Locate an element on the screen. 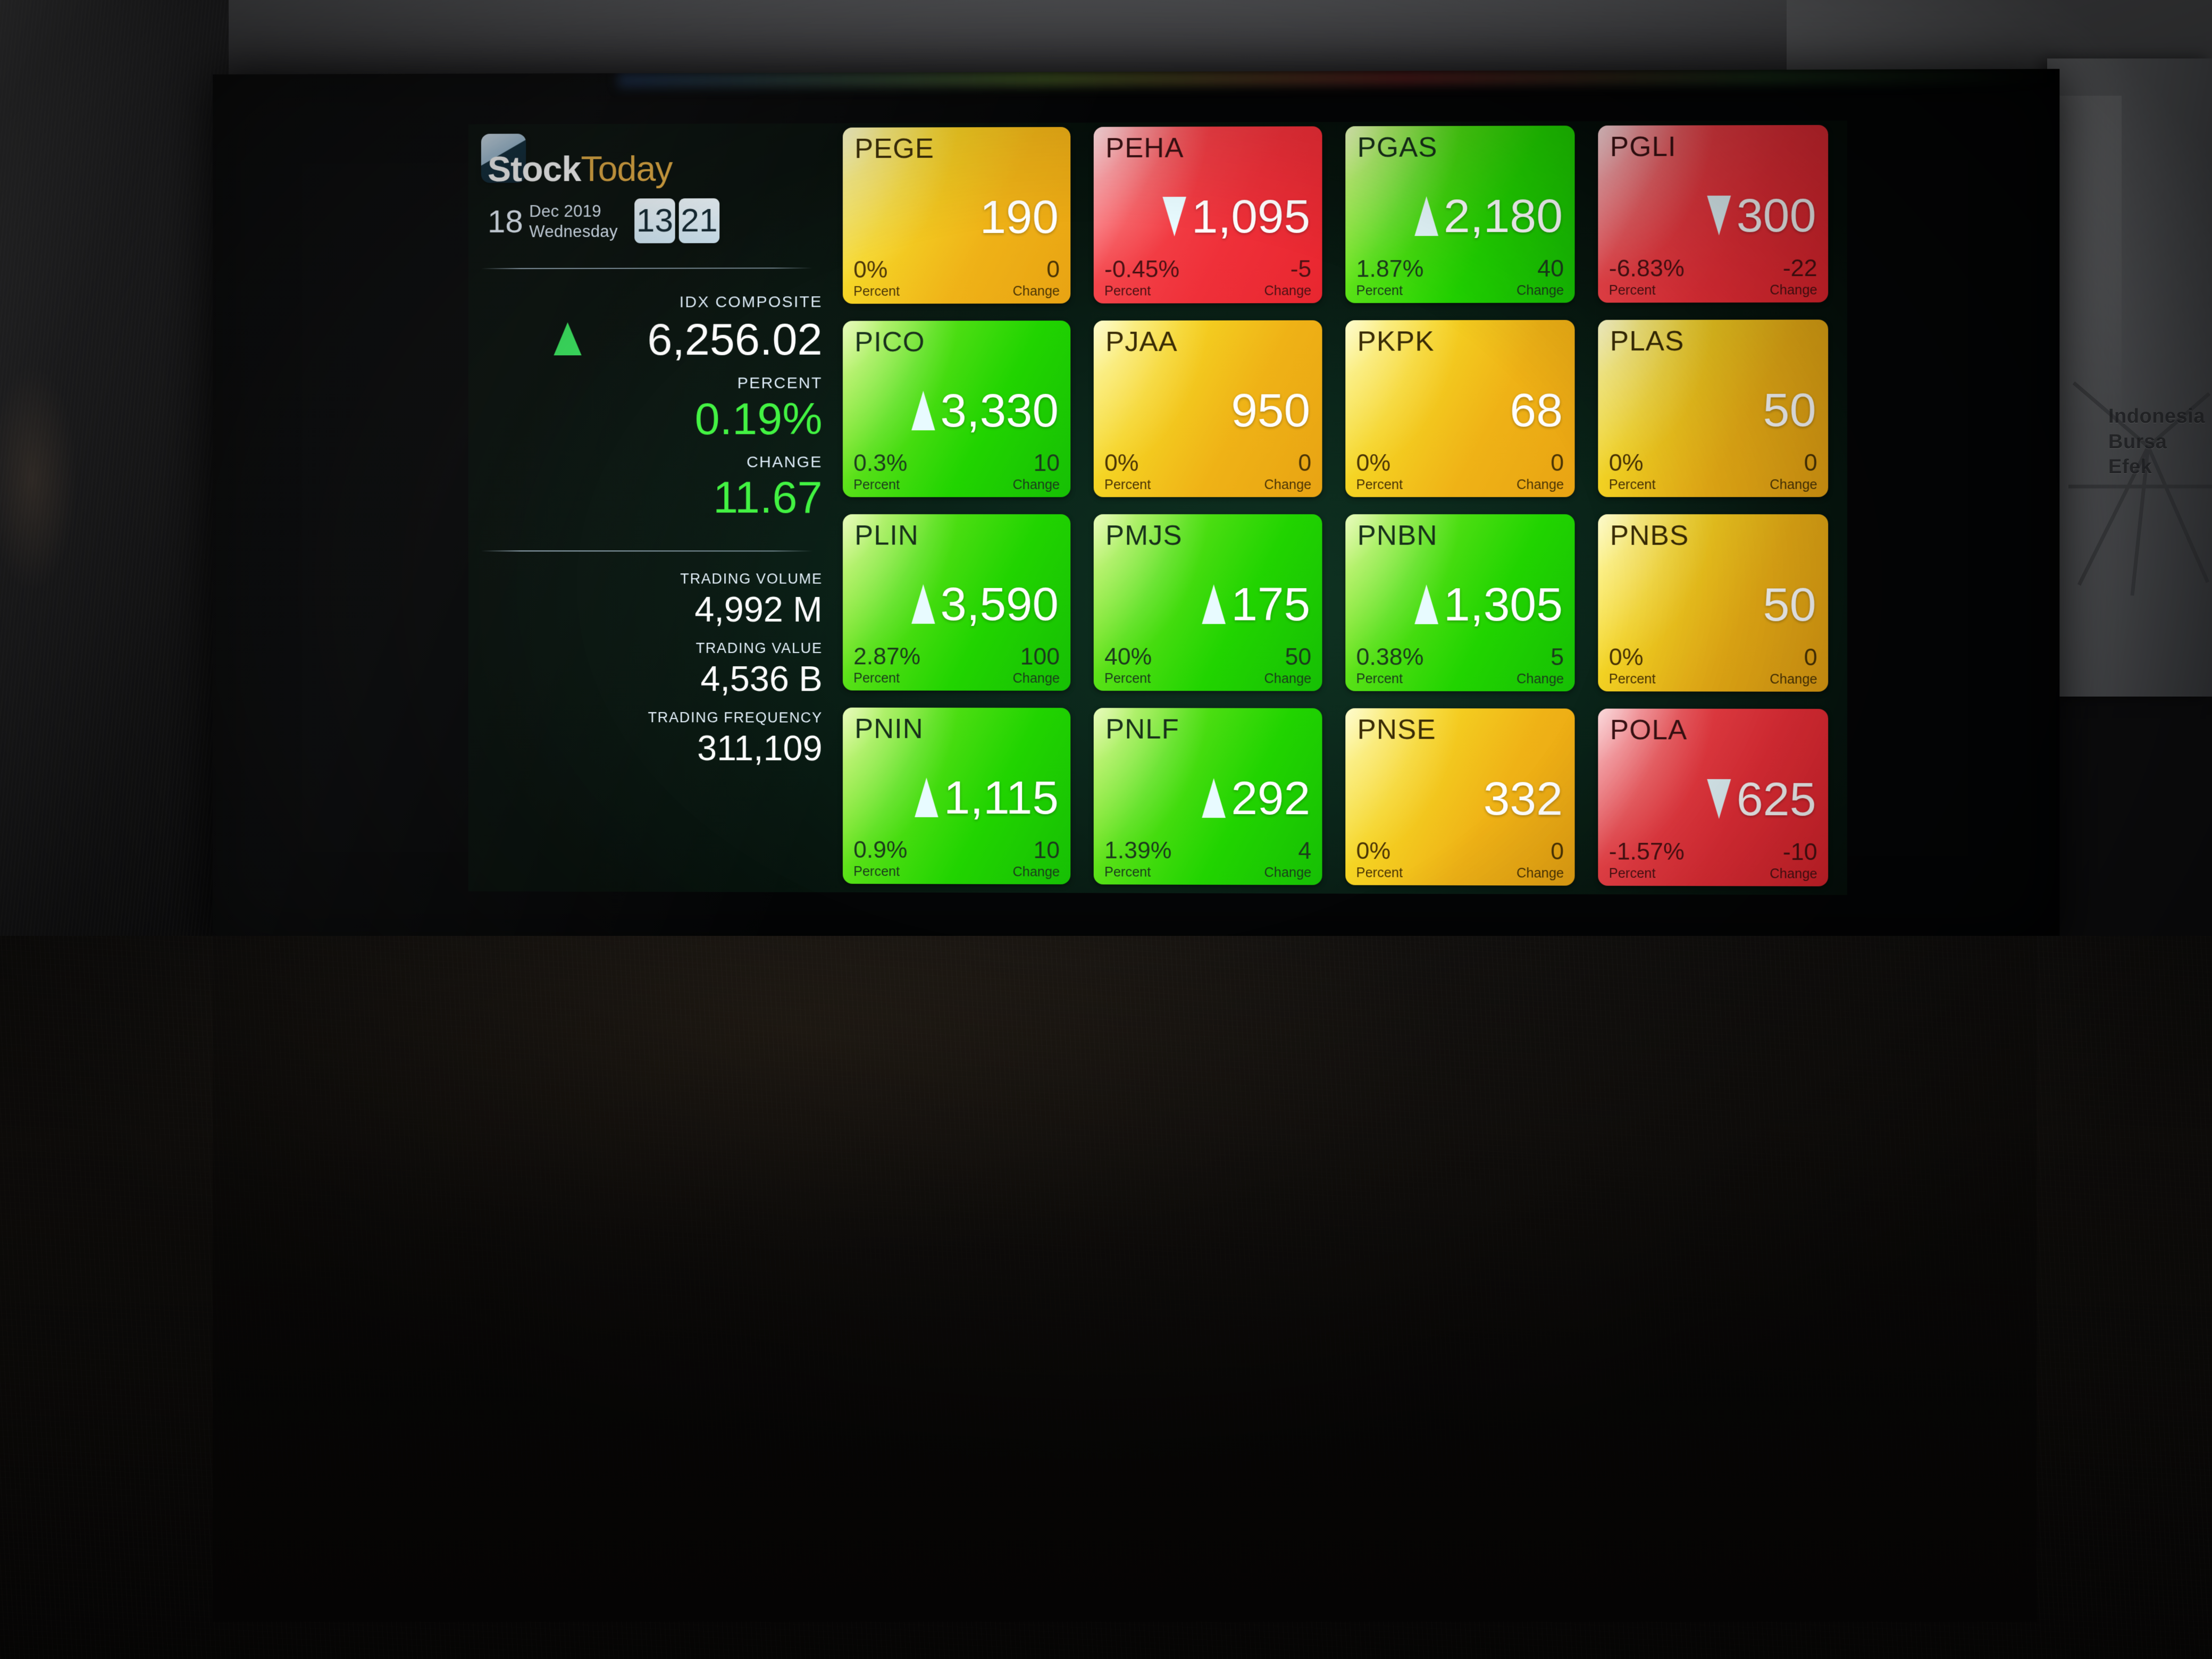 The height and width of the screenshot is (1659, 2212). last-price: 1,305 is located at coordinates (1503, 604).